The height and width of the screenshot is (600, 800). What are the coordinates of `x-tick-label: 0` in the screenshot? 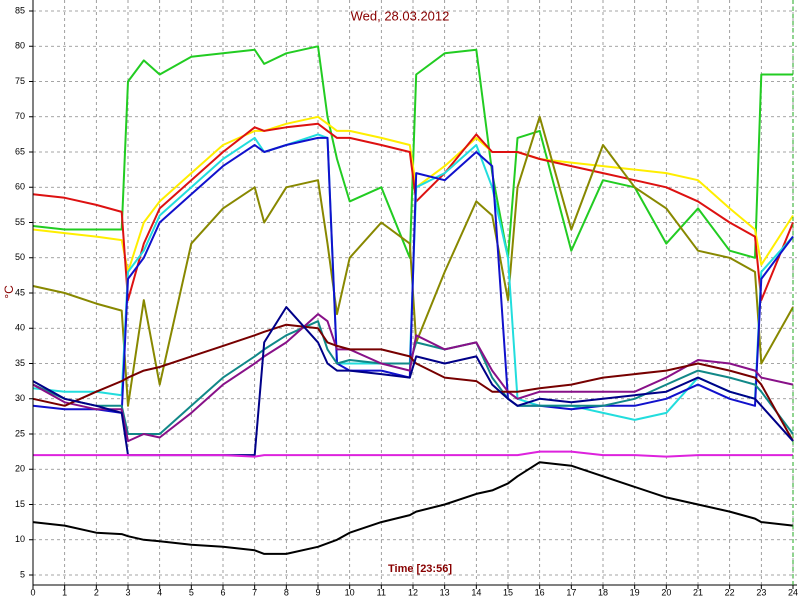 It's located at (32, 592).